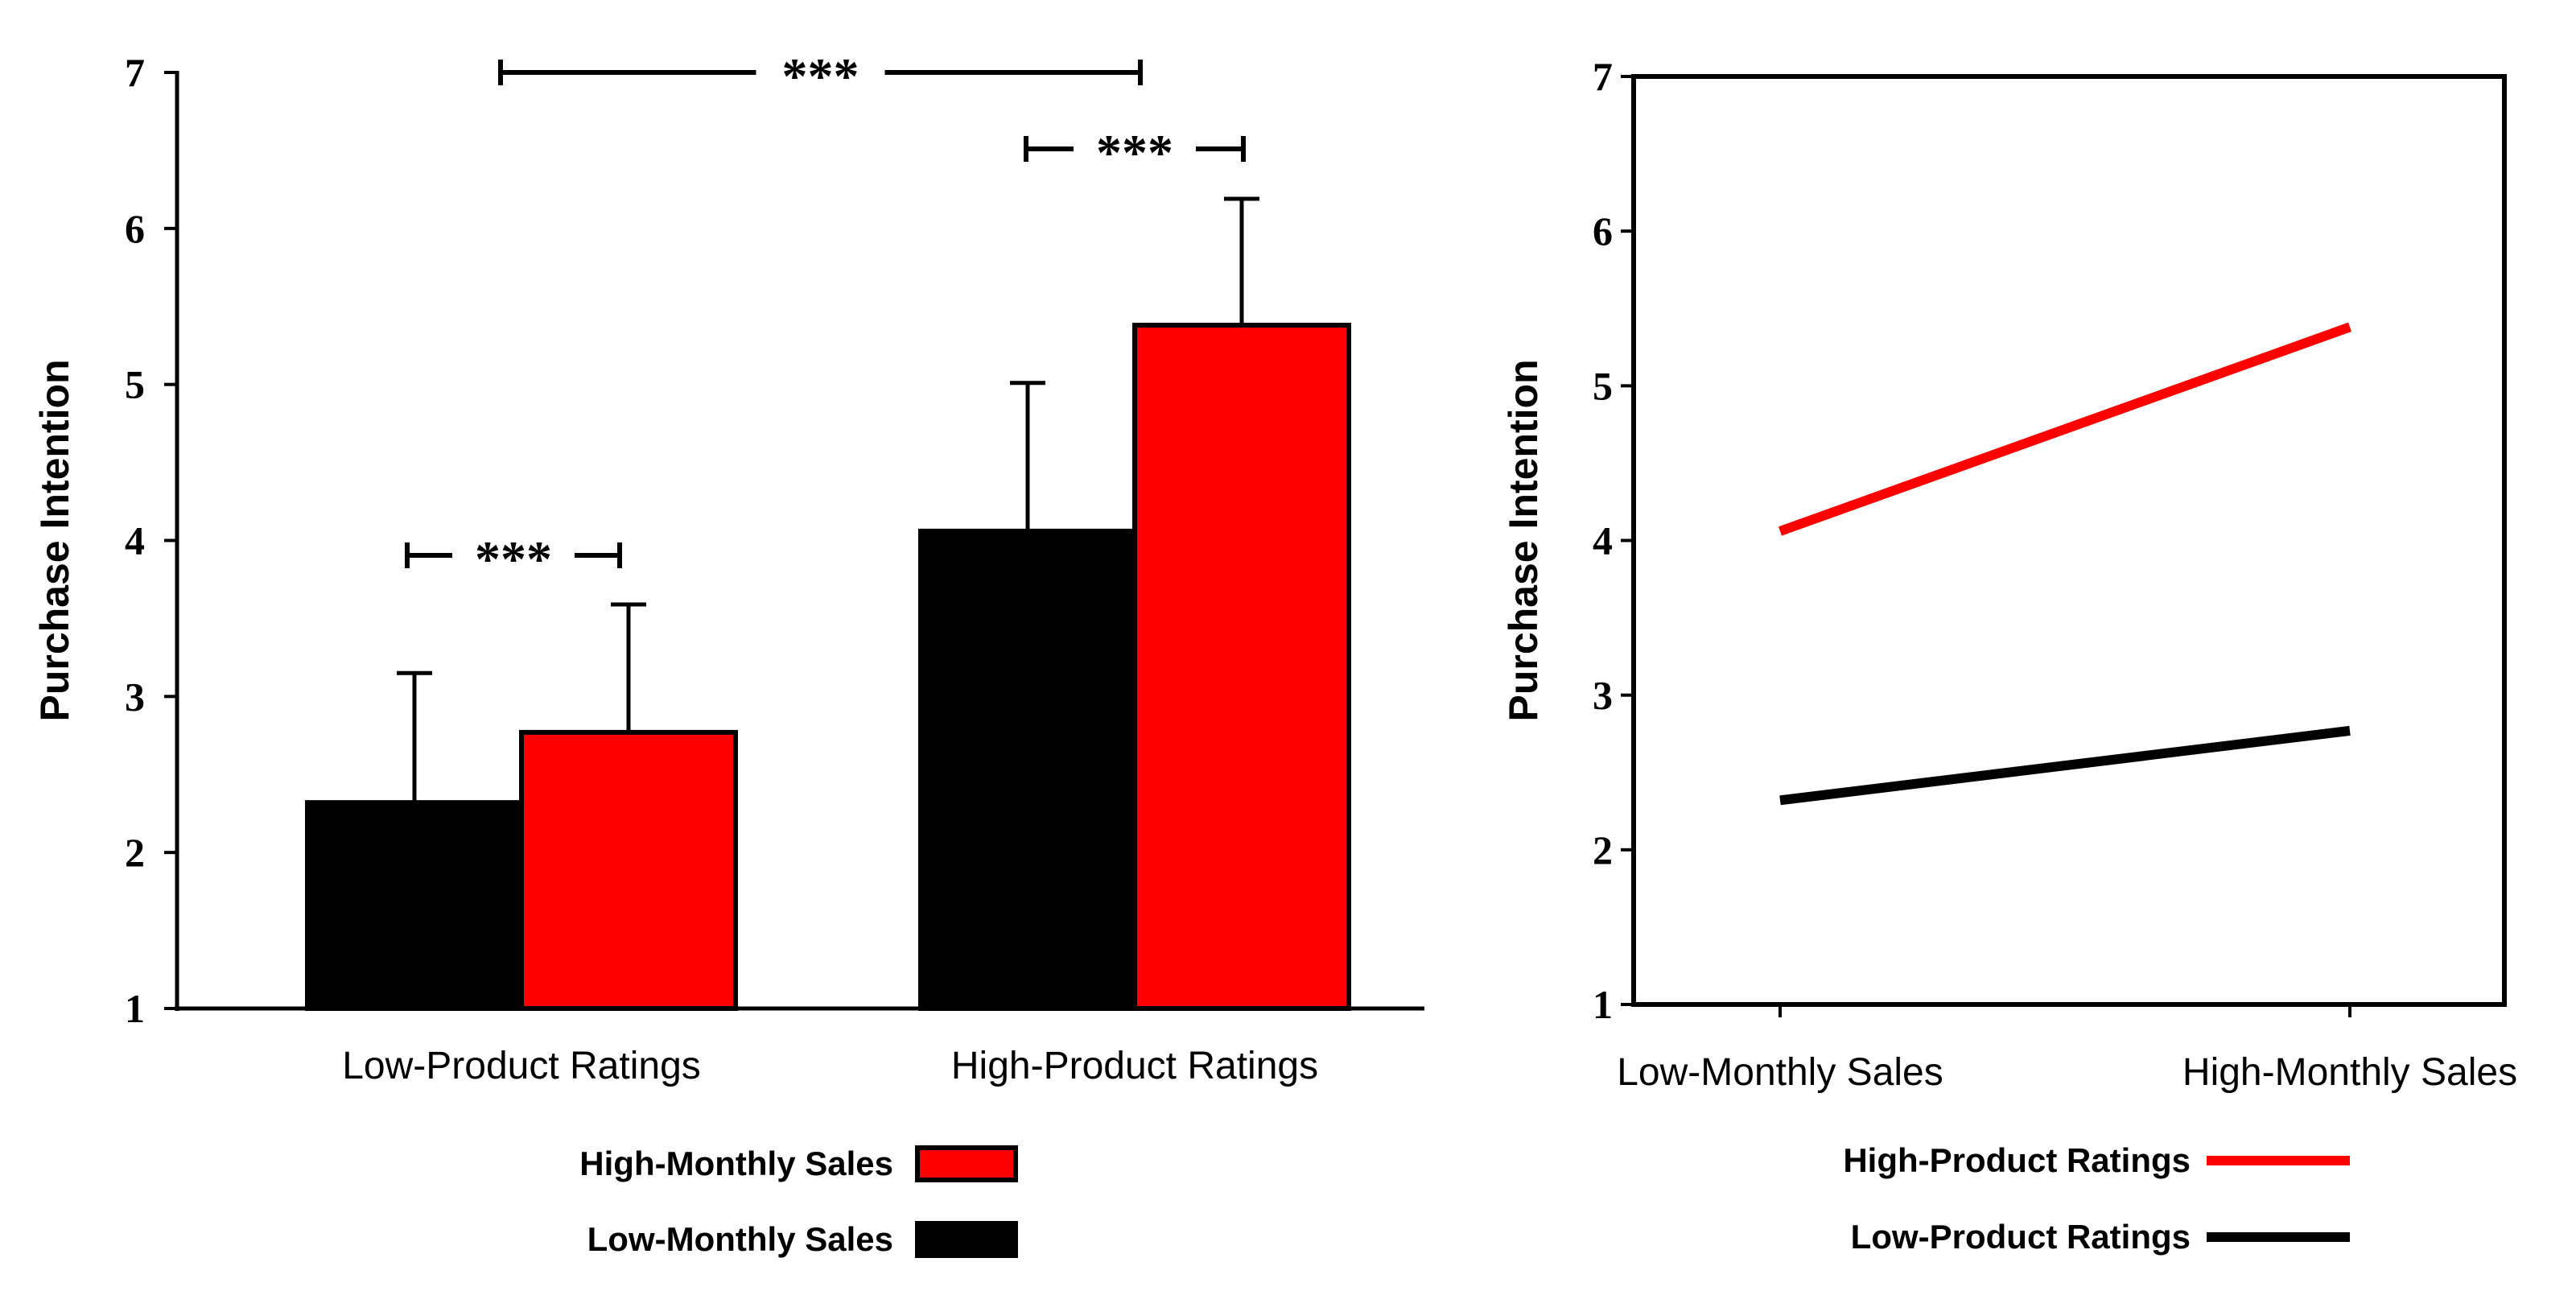 This screenshot has width=2576, height=1291. What do you see at coordinates (1134, 1066) in the screenshot?
I see `category-label: High-Product Ratings` at bounding box center [1134, 1066].